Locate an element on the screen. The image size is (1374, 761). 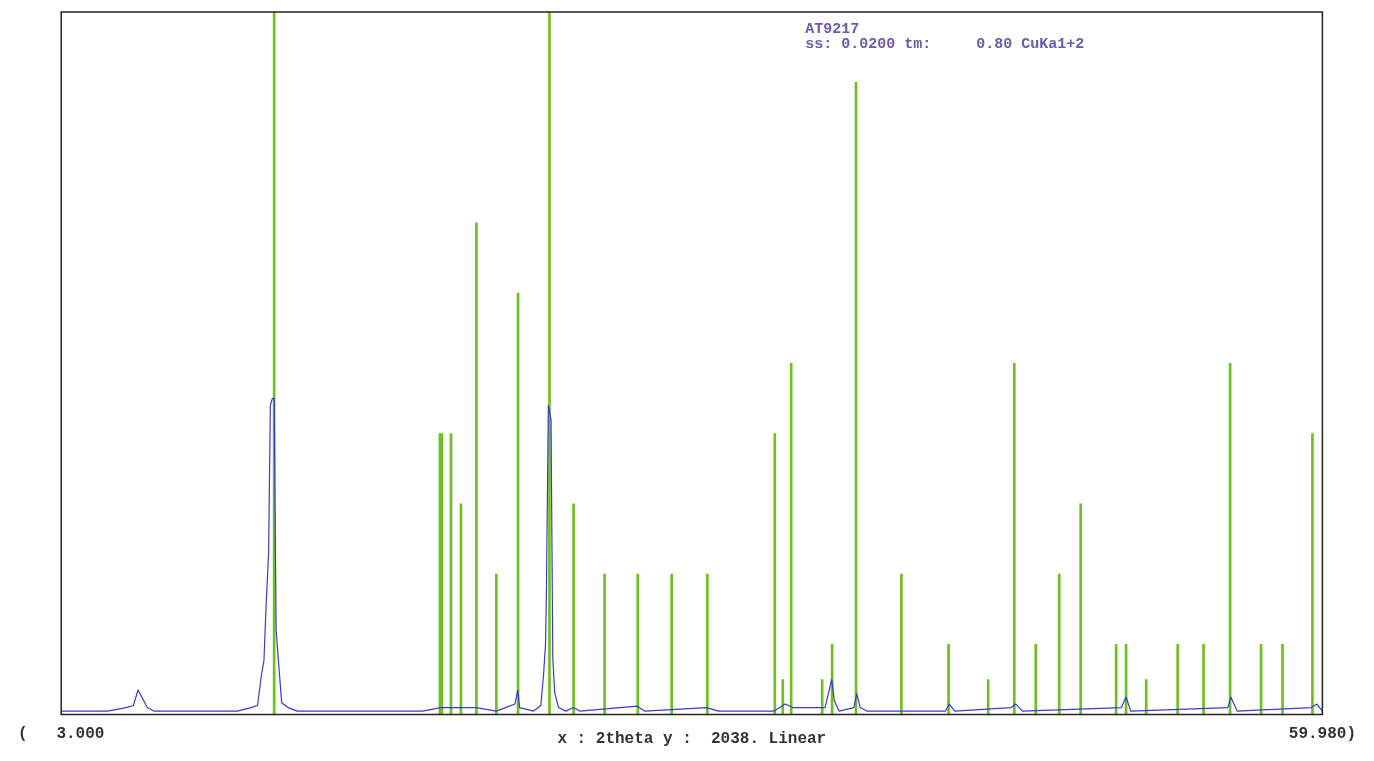
x-tick-label: 59.980) is located at coordinates (1322, 734).